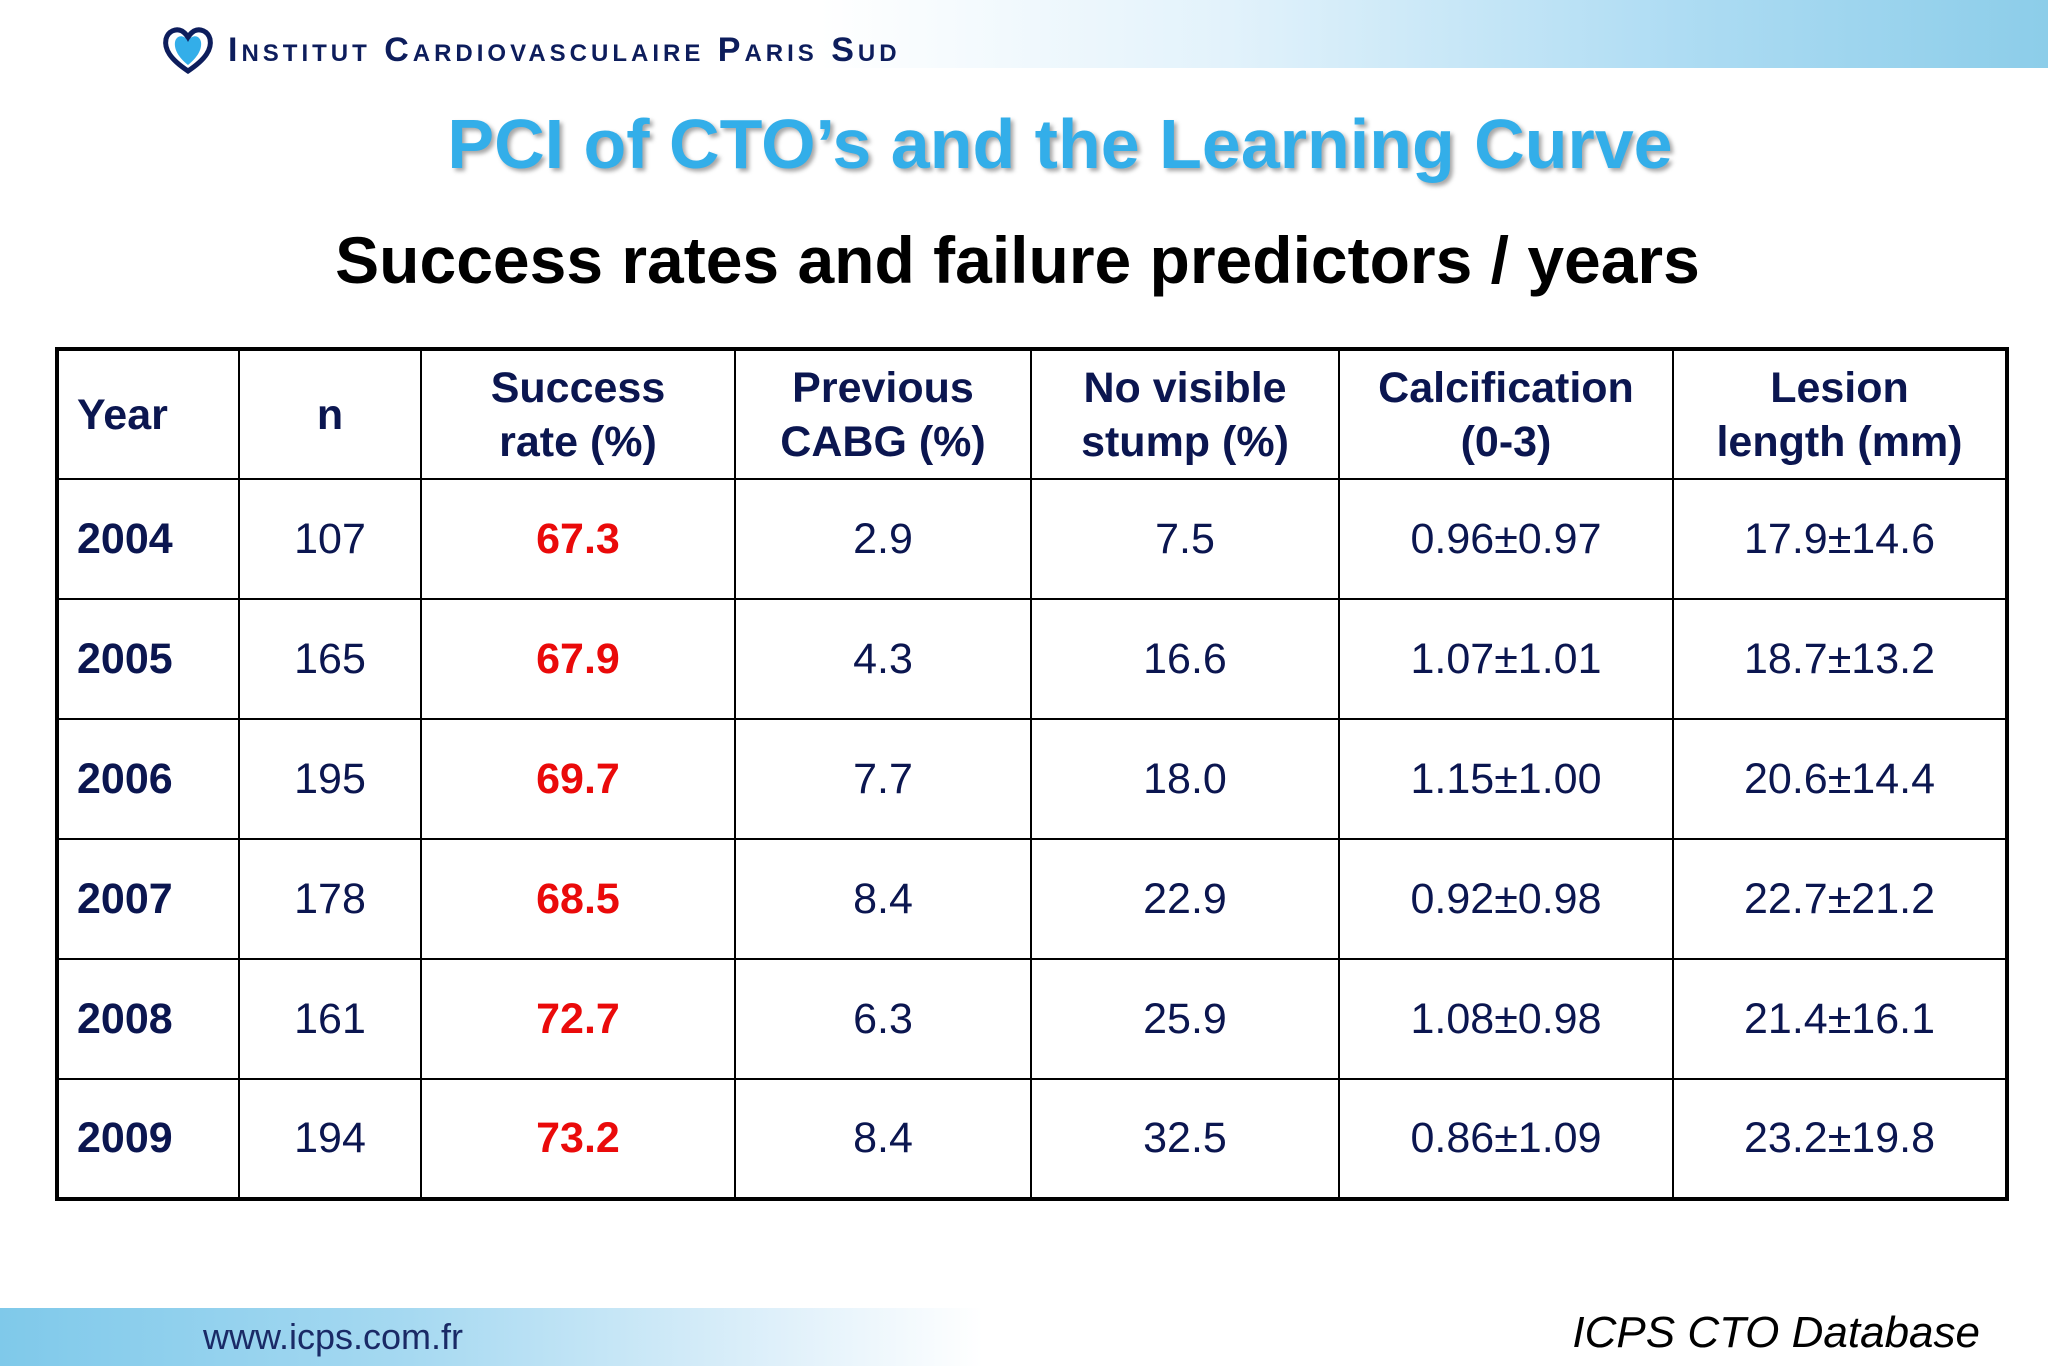  Describe the element at coordinates (1506, 779) in the screenshot. I see `cell-calcification: 1.15±1.00` at that location.